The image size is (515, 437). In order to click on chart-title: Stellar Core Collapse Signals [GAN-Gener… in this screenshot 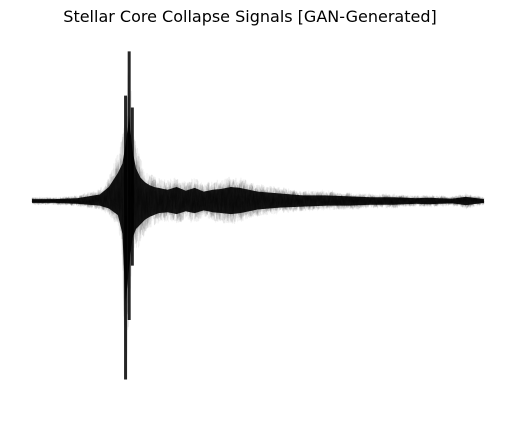, I will do `click(250, 16)`.